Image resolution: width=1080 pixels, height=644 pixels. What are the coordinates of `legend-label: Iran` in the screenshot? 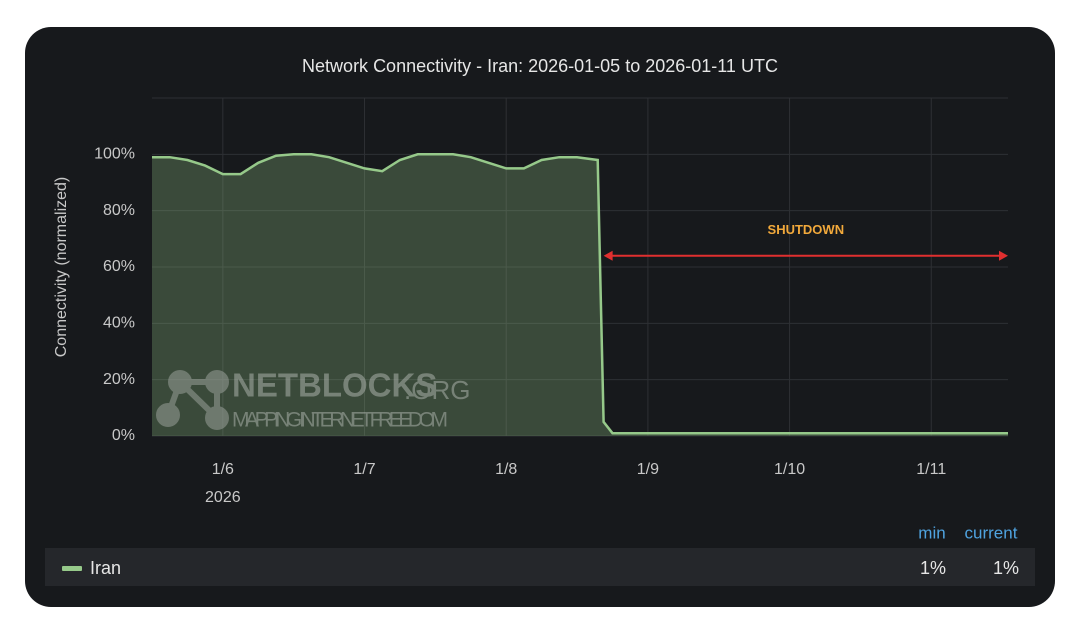 It's located at (105, 568).